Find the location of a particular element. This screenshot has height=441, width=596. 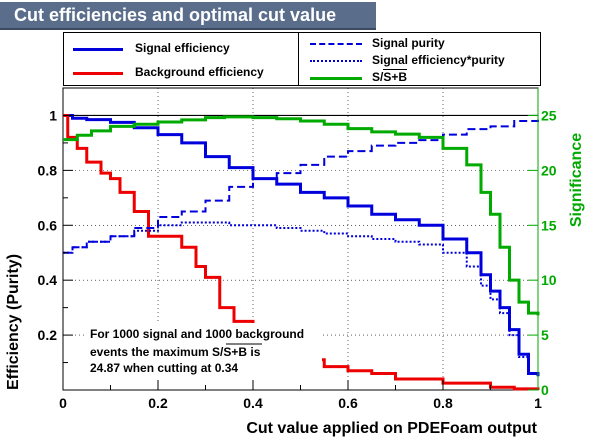

legend-label-significance: S/S+B is located at coordinates (390, 76).